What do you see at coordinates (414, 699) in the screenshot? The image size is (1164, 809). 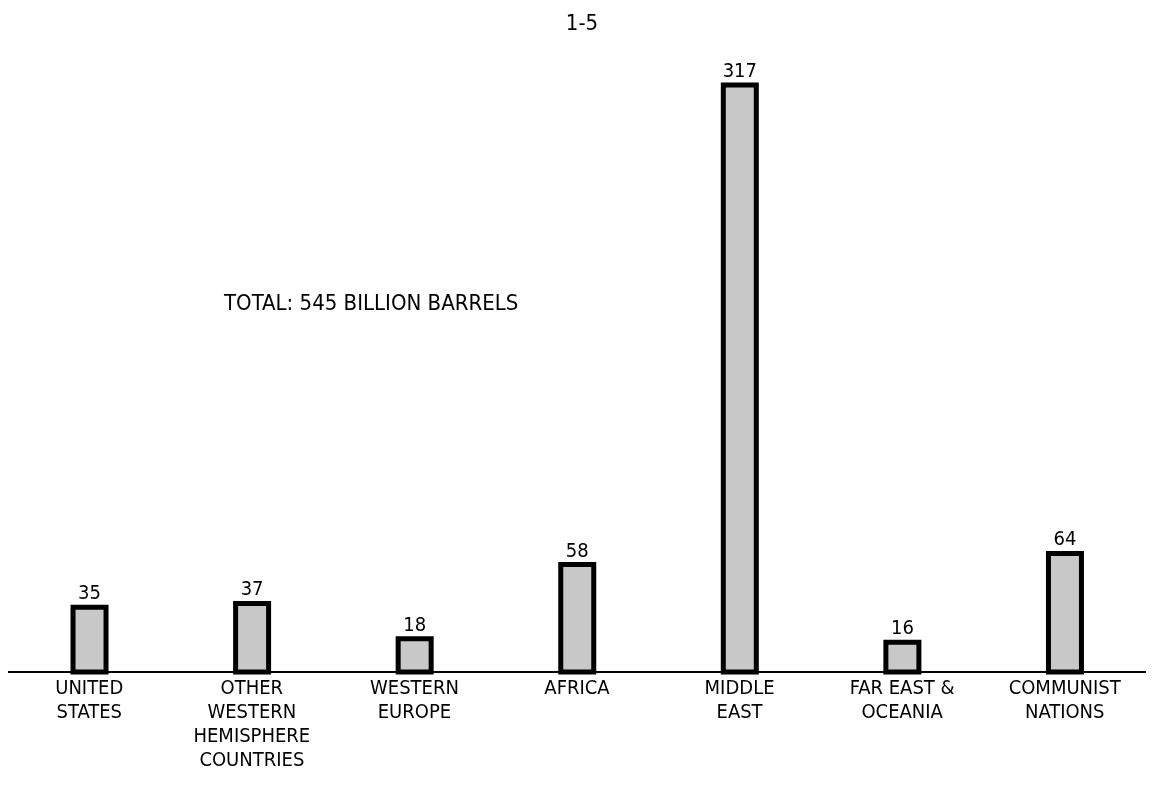 I see `x-tick-label: WESTERN EUROPE` at bounding box center [414, 699].